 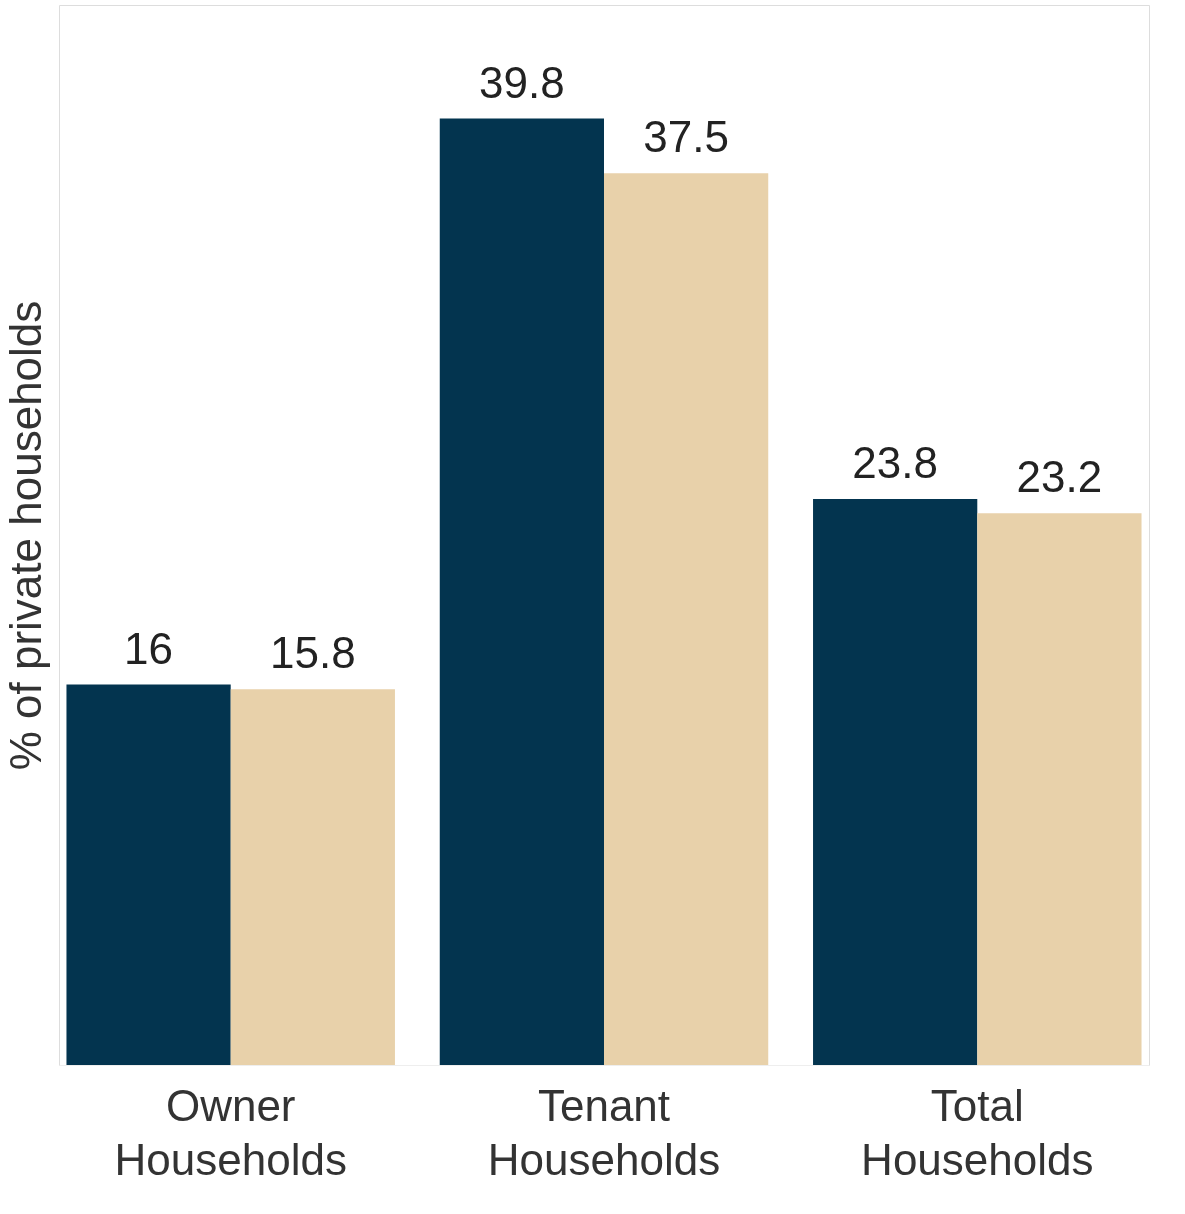 I want to click on data-label: 23.8, so click(x=895, y=463).